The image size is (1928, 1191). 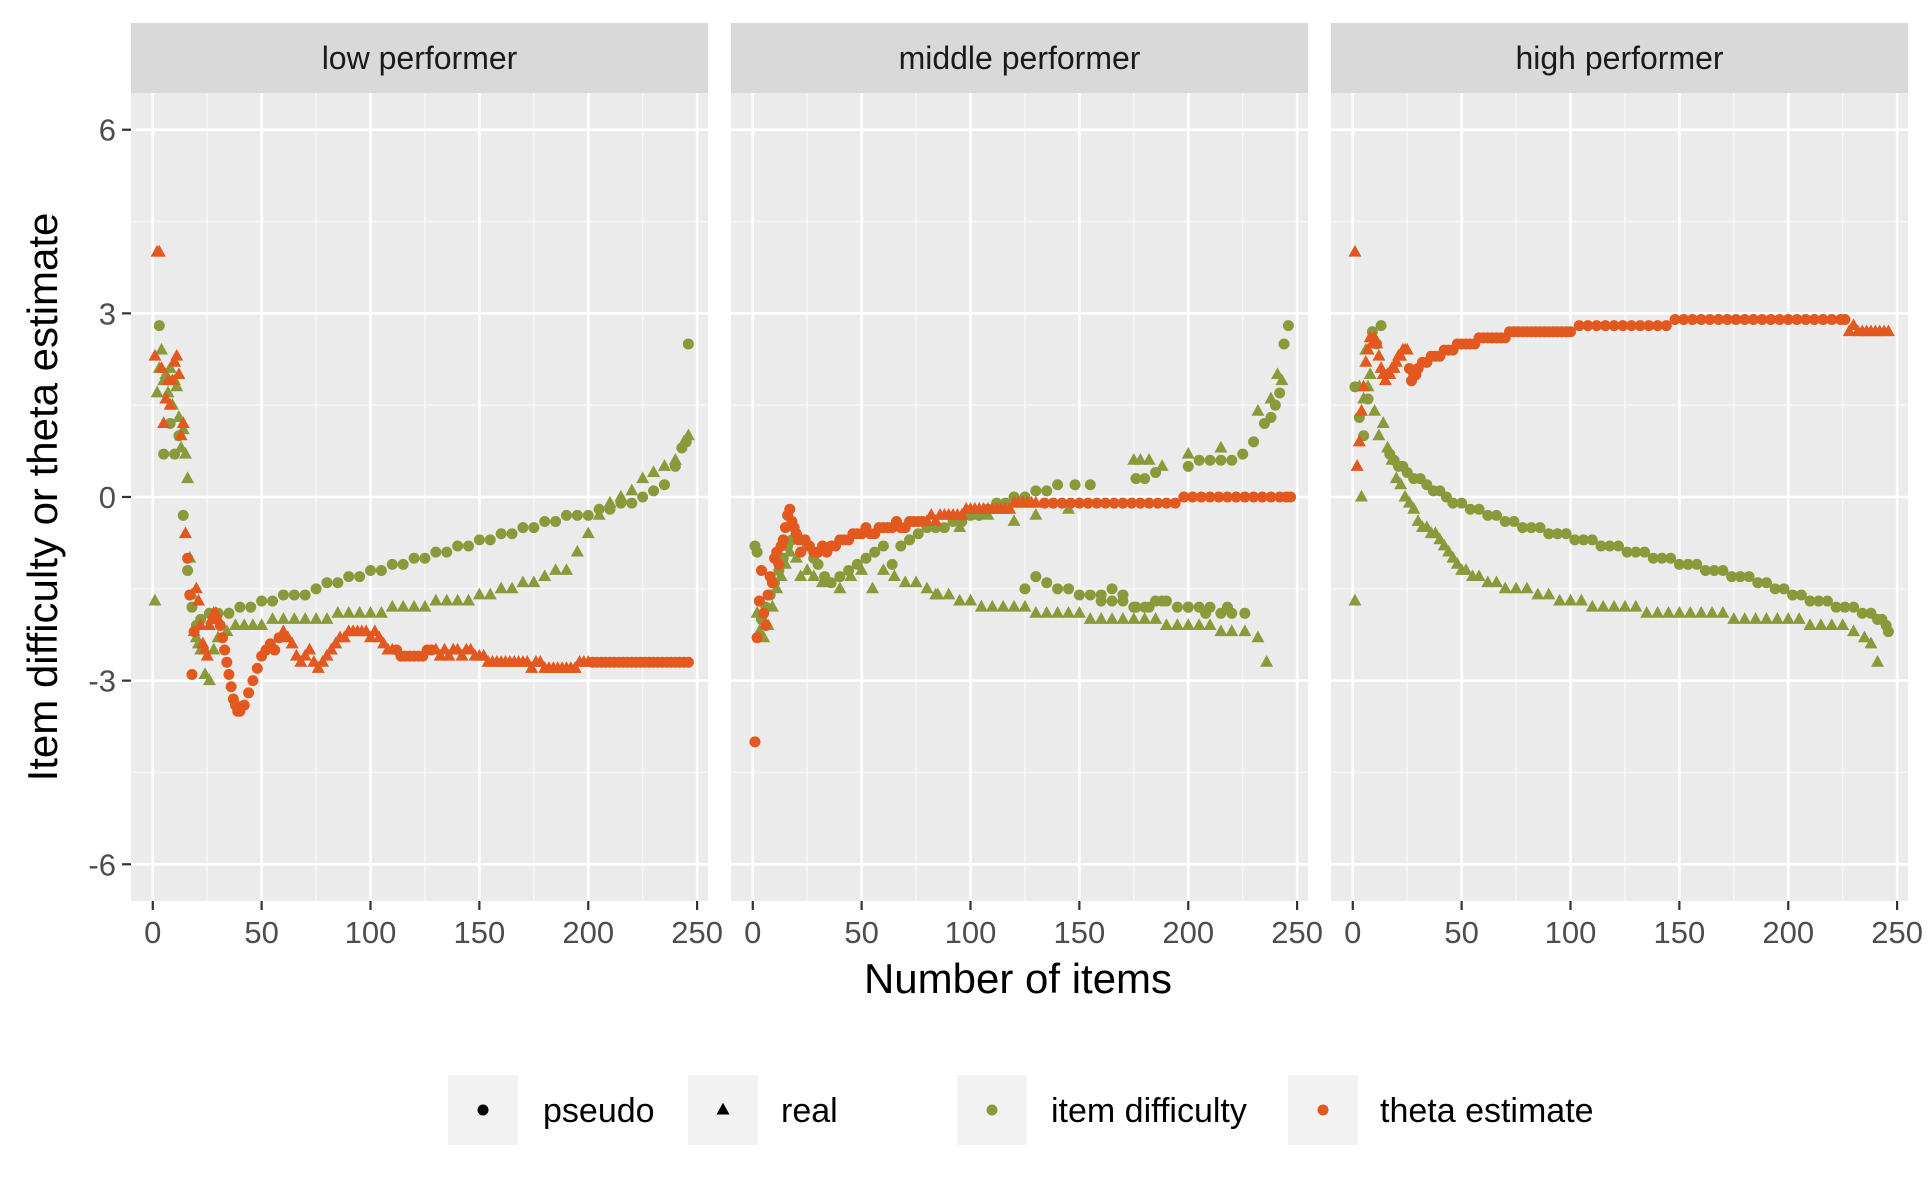 I want to click on x-tick-label: 250, so click(x=1897, y=932).